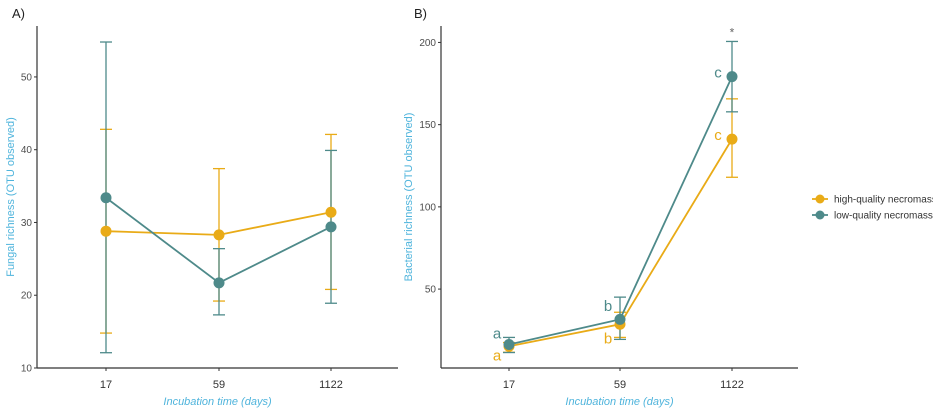 This screenshot has height=413, width=933. What do you see at coordinates (427, 43) in the screenshot?
I see `y-tick-label: 200` at bounding box center [427, 43].